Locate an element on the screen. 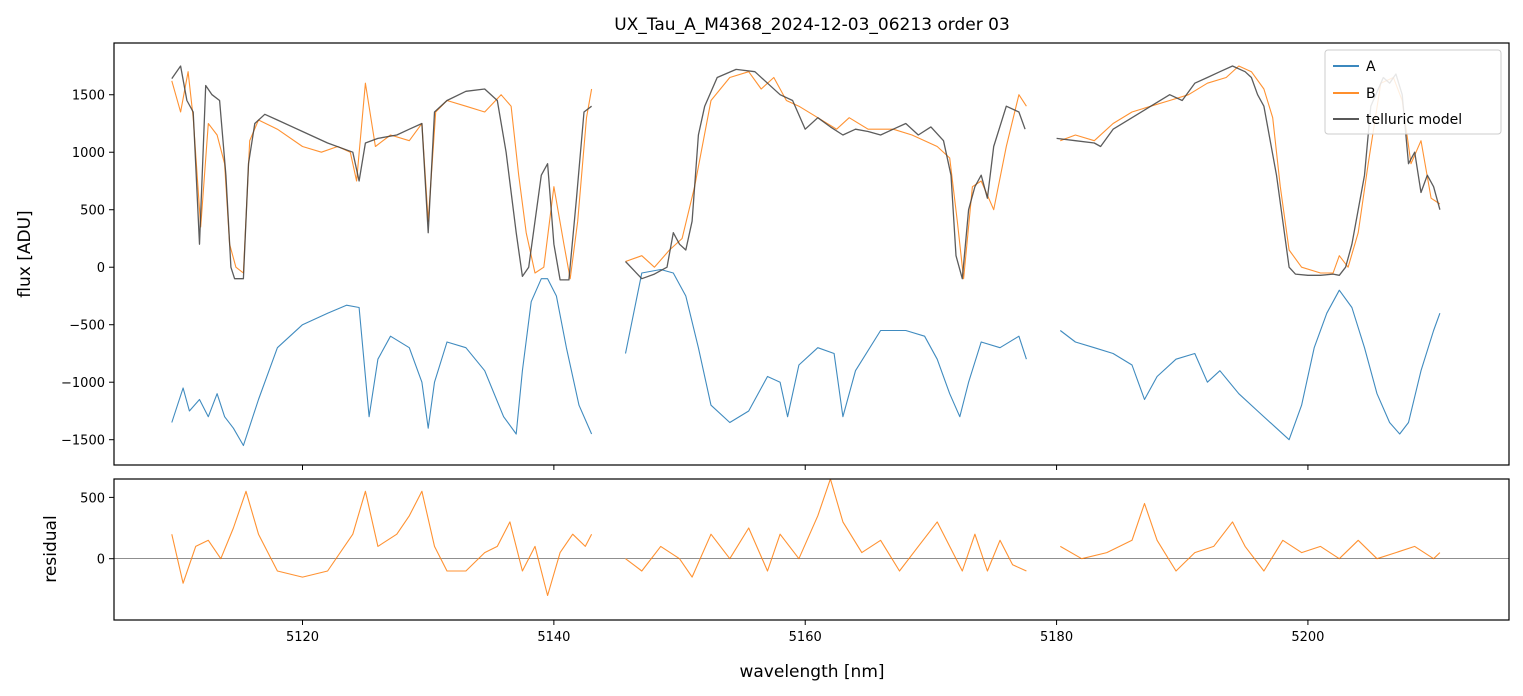 This screenshot has height=696, width=1523. residual-y-ticks: 0 500 is located at coordinates (97, 529).